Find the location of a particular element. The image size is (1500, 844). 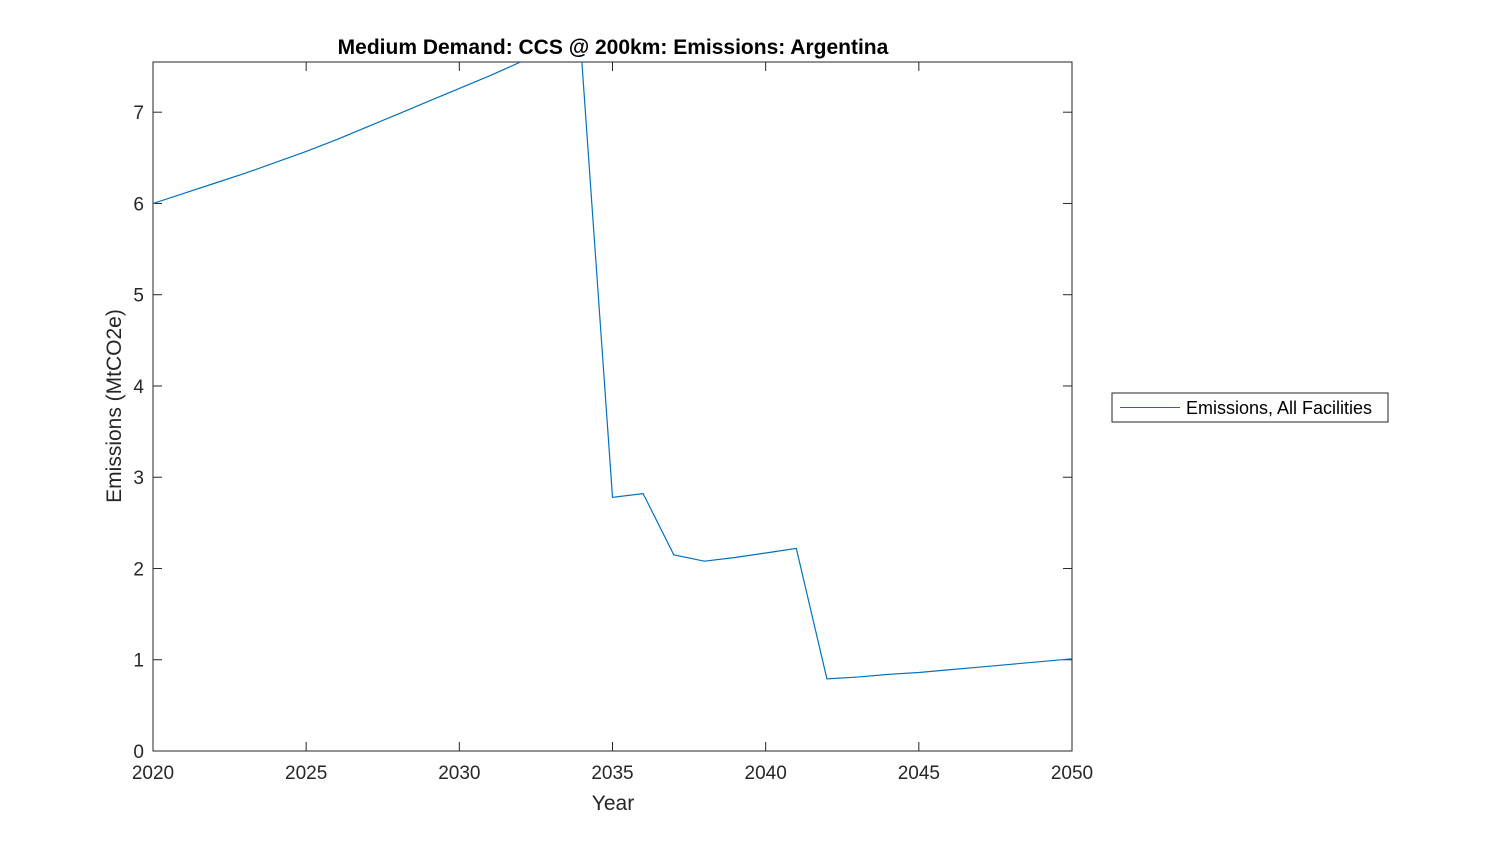

y-tick-label: 5 is located at coordinates (138, 296).